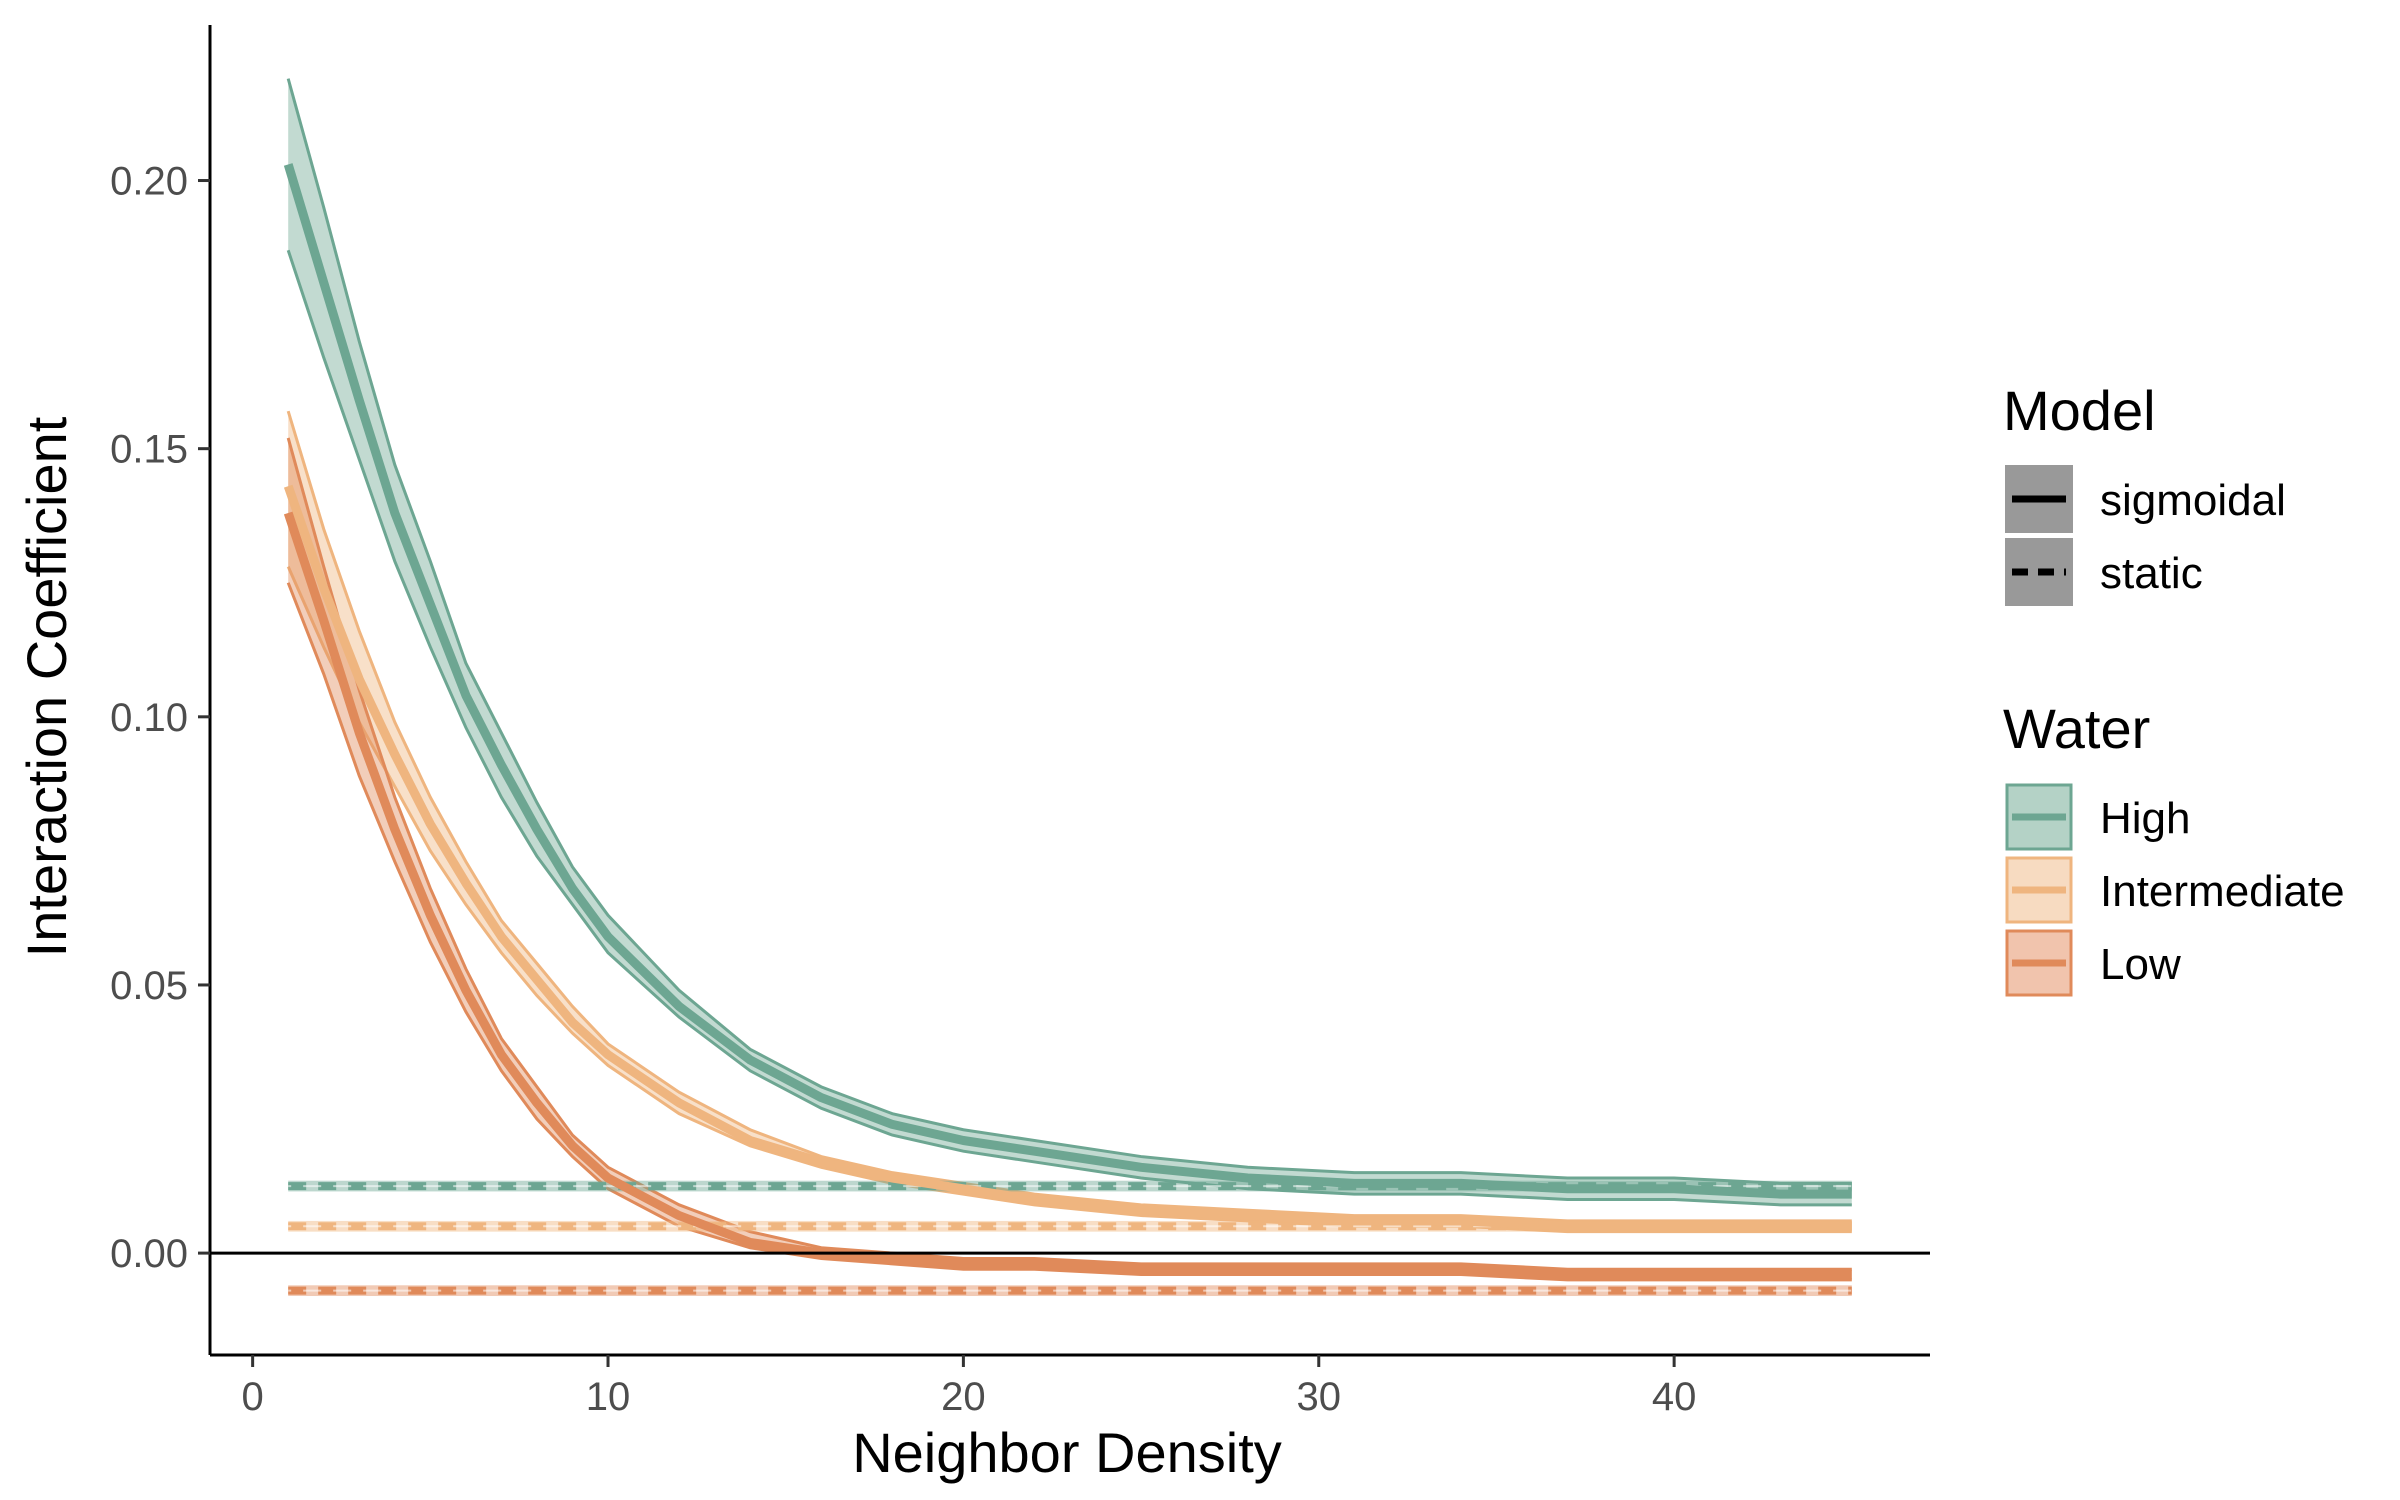 The height and width of the screenshot is (1500, 2400). I want to click on legend-label-static: static, so click(2151, 573).